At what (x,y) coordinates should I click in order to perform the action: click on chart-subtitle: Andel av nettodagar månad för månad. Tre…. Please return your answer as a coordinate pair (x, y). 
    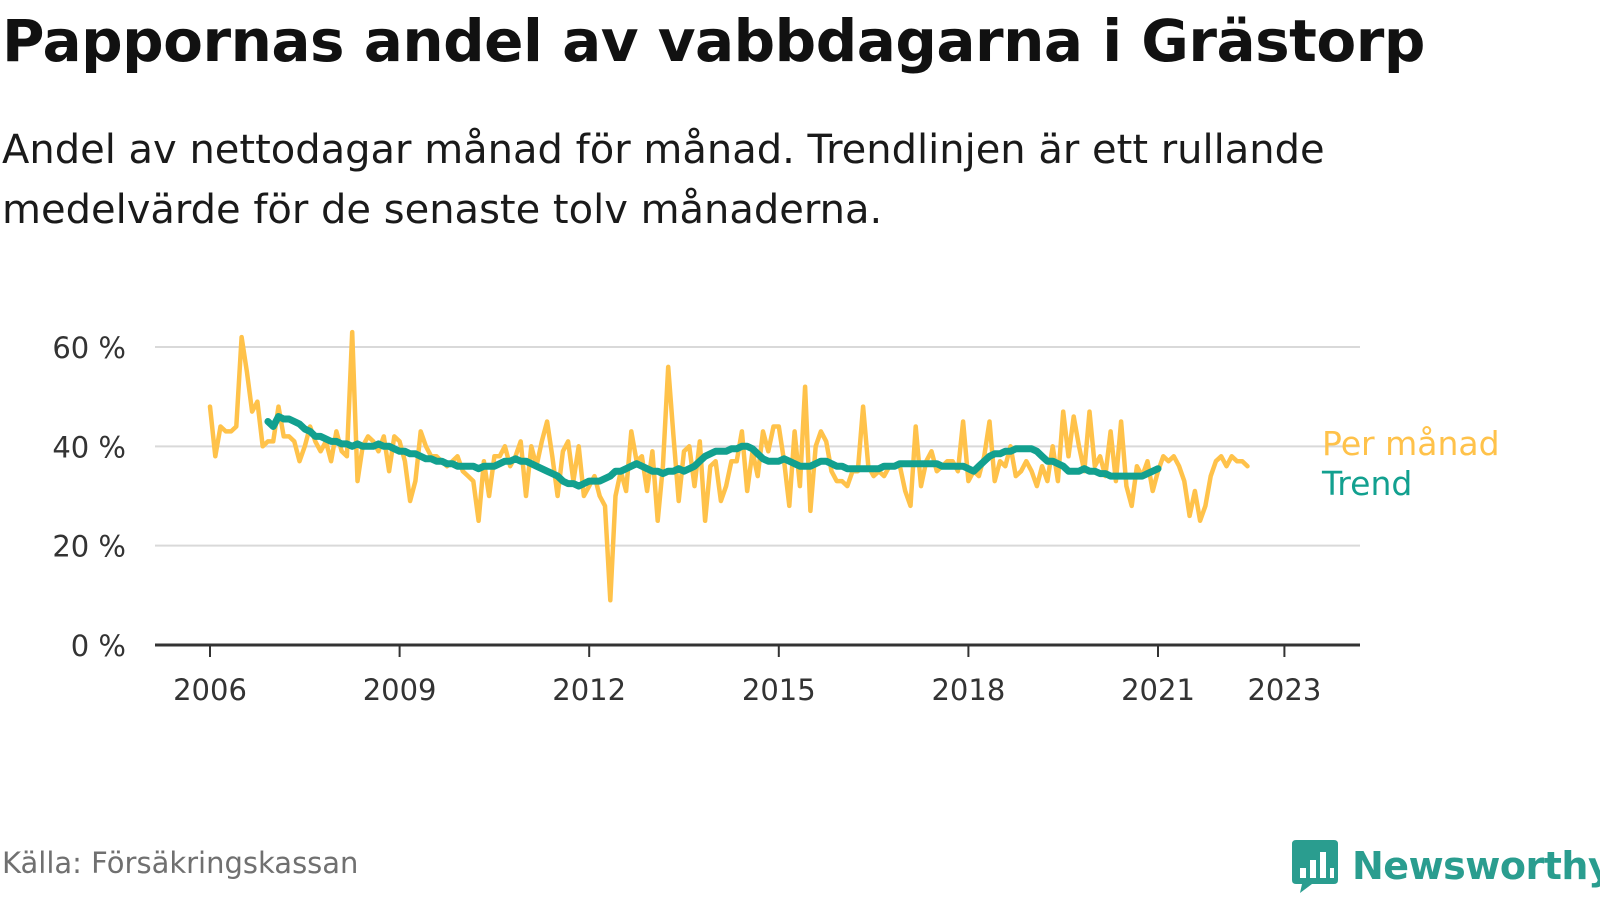
    Looking at the image, I should click on (663, 180).